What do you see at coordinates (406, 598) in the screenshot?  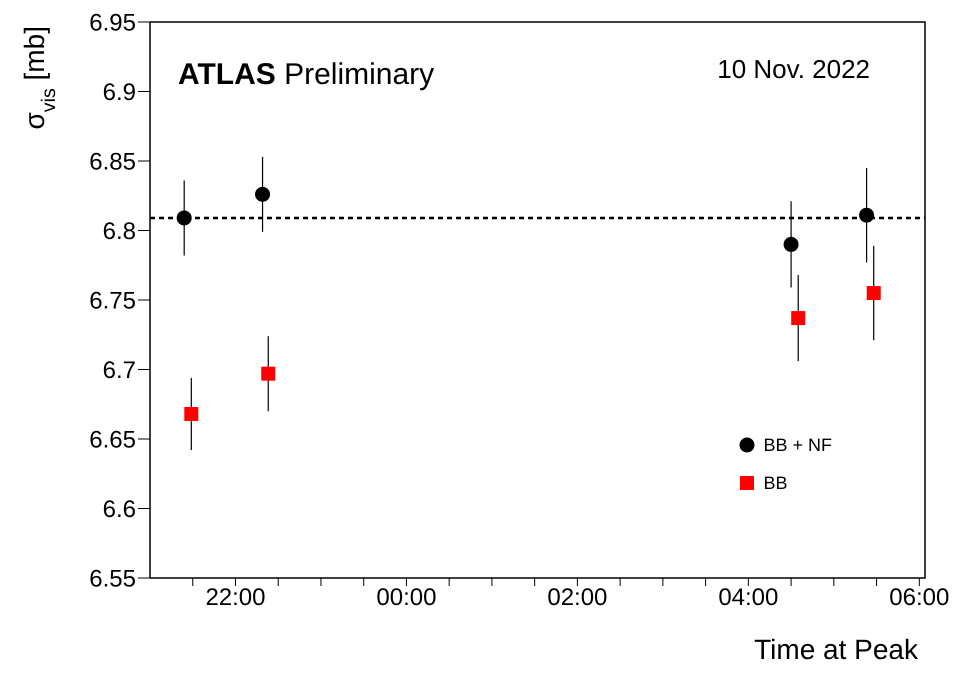 I see `x-tick-label: 00:00` at bounding box center [406, 598].